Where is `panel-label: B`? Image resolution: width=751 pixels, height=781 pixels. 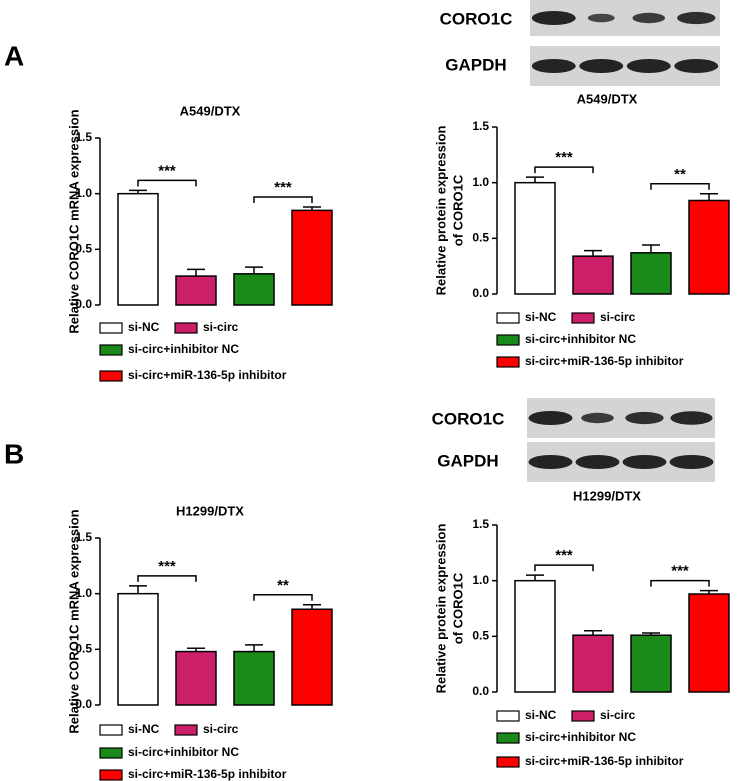
panel-label: B is located at coordinates (14, 453).